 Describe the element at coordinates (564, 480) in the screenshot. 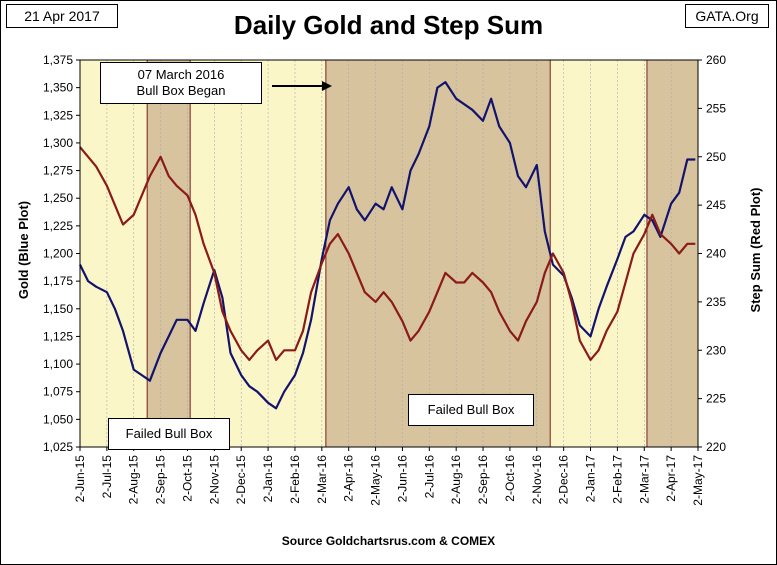

I see `x-tick-label: 2-Dec-16` at that location.